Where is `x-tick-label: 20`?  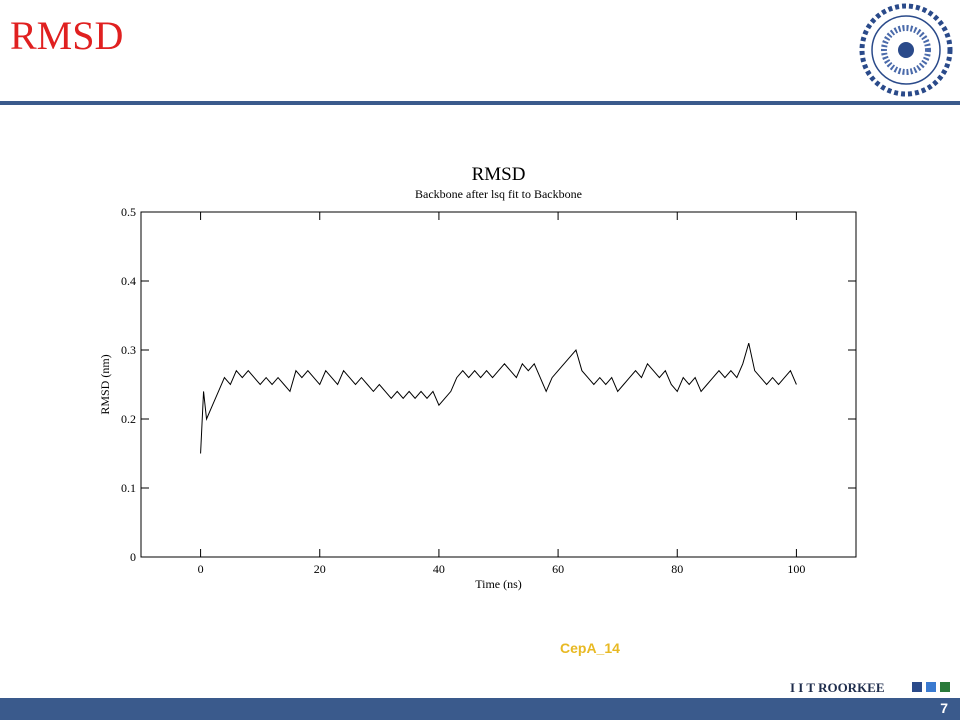 x-tick-label: 20 is located at coordinates (320, 569).